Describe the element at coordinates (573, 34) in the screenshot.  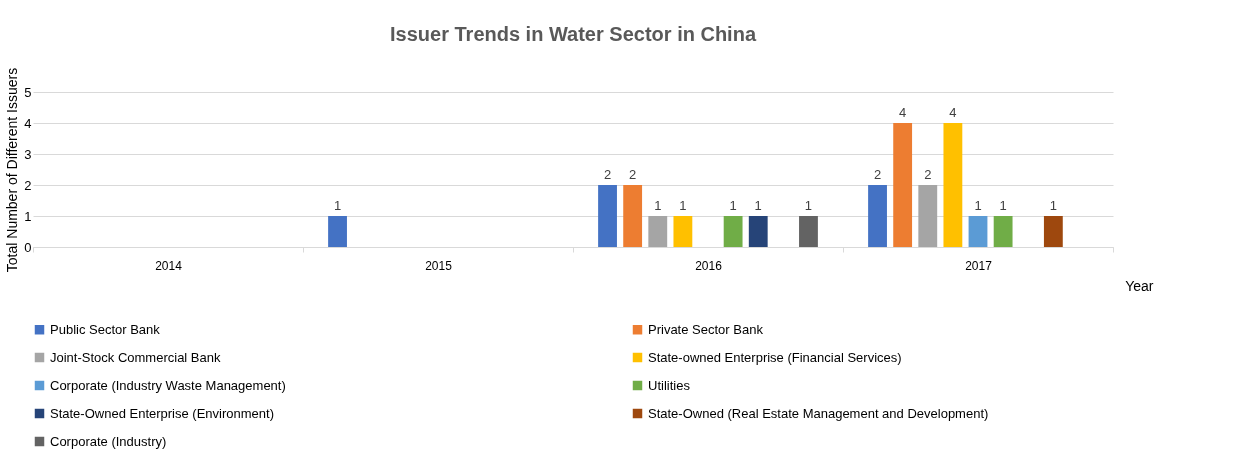
I see `chart-title: Issuer Trends in Water Sector in China` at that location.